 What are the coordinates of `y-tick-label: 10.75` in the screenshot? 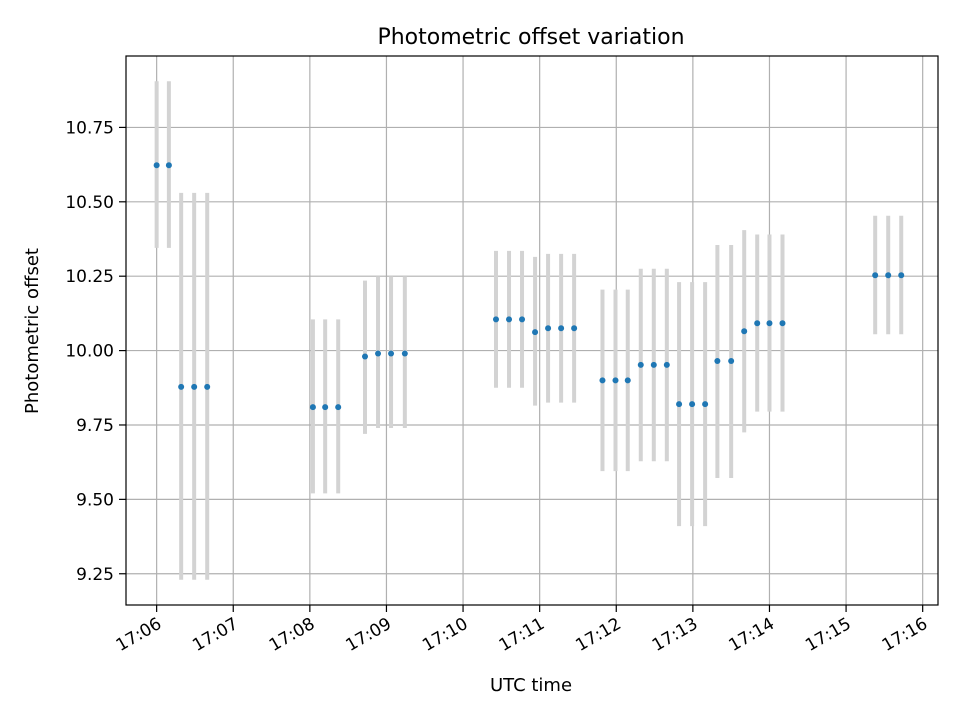 It's located at (89, 128).